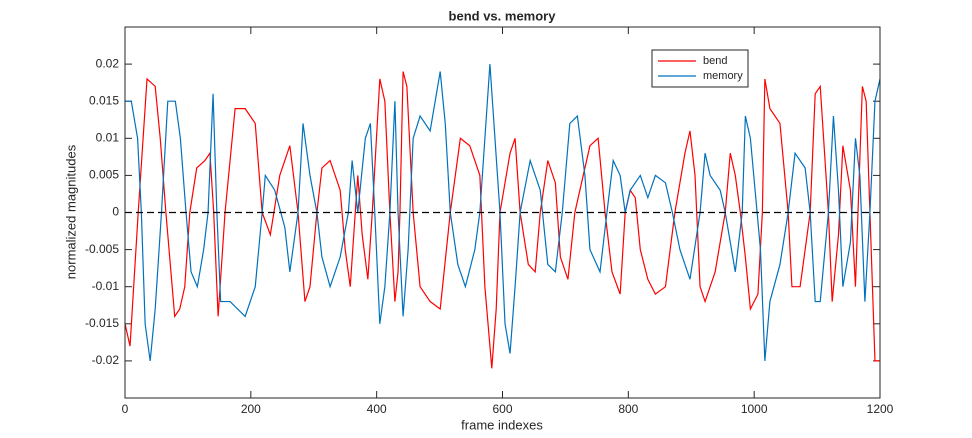 This screenshot has height=438, width=972. I want to click on x-tick-label: 800, so click(628, 409).